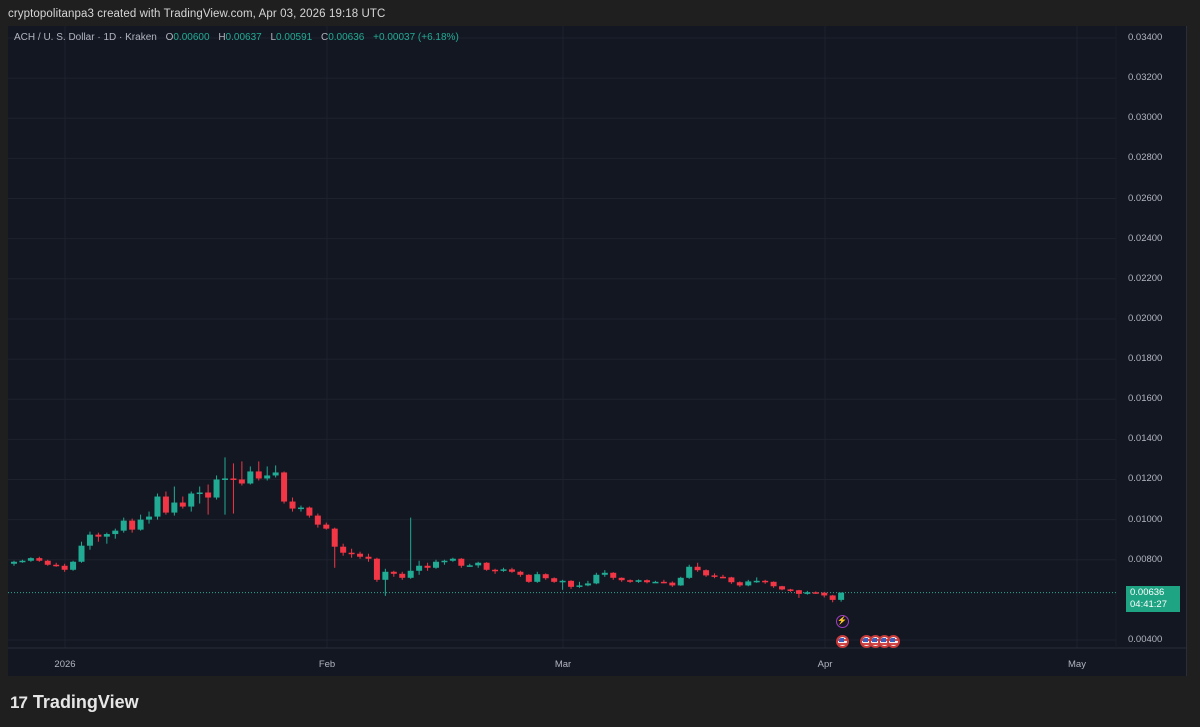 This screenshot has height=727, width=1200. What do you see at coordinates (346, 37) in the screenshot?
I see `legend-close-value: 0.00636` at bounding box center [346, 37].